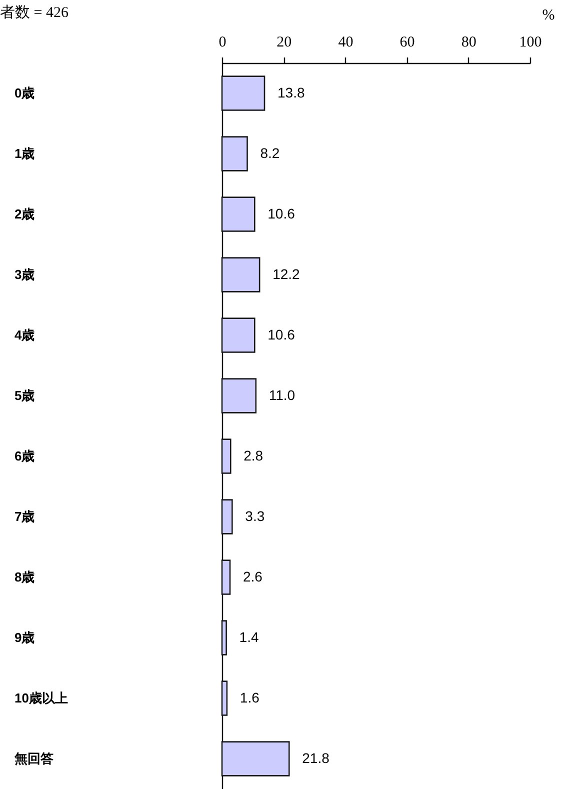  What do you see at coordinates (249, 636) in the screenshot?
I see `data-label: 1.4` at bounding box center [249, 636].